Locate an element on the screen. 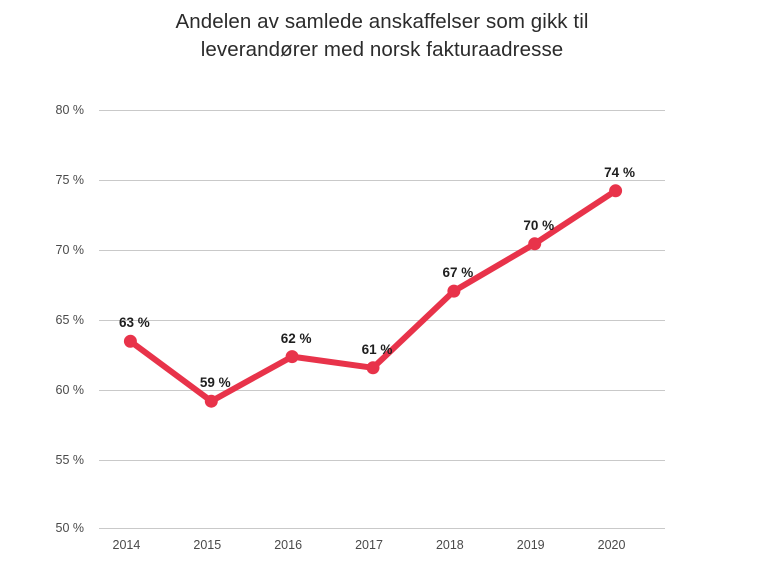 This screenshot has width=764, height=579. x-axis-tick-label: 2015 is located at coordinates (207, 545).